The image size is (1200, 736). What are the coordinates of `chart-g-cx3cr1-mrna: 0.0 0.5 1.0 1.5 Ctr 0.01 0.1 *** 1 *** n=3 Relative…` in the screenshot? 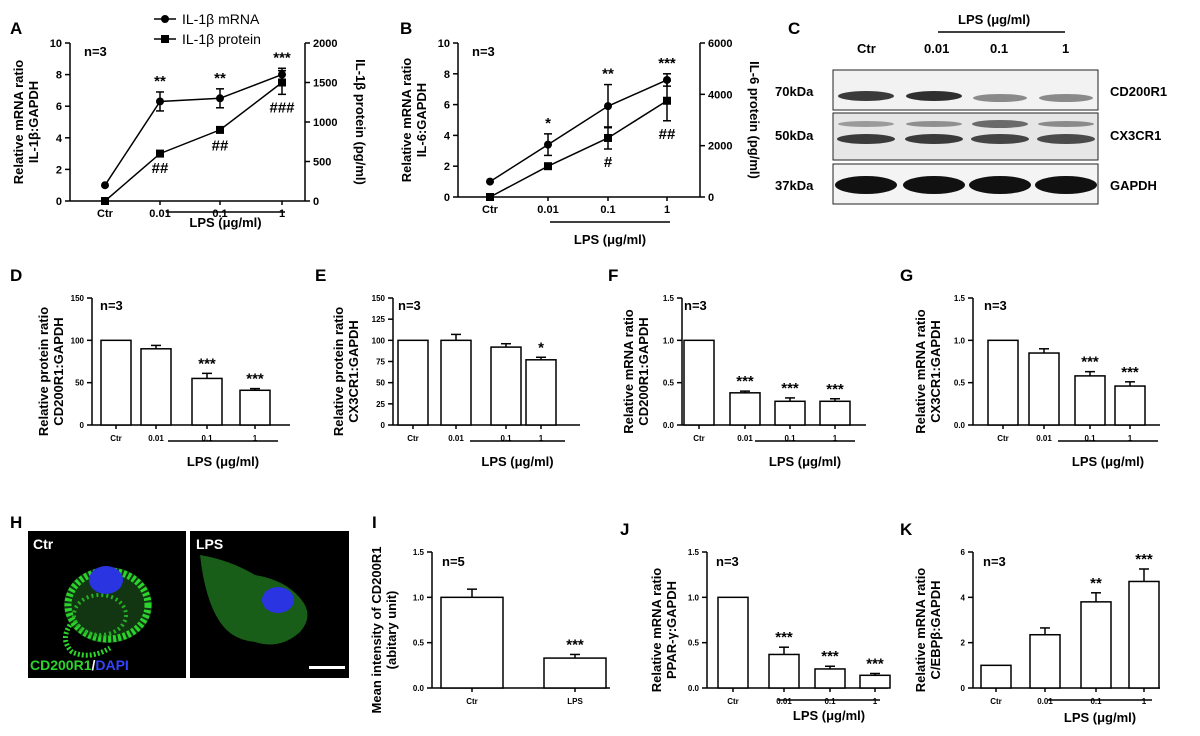 It's located at (1036, 381).